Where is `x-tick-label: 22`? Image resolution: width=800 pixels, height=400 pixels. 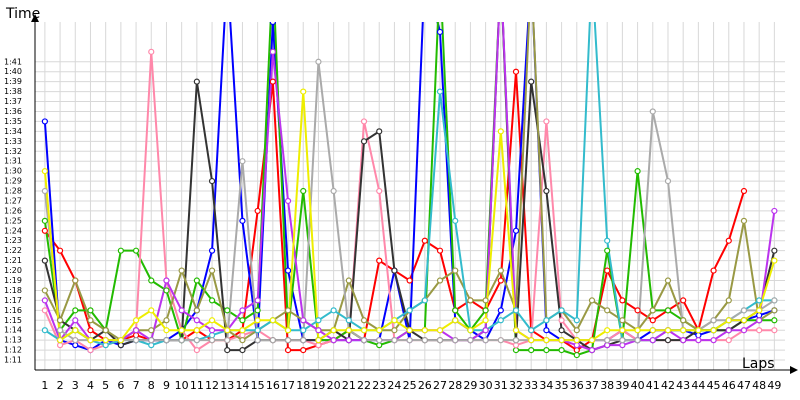 x-tick-label: 22 is located at coordinates (364, 385).